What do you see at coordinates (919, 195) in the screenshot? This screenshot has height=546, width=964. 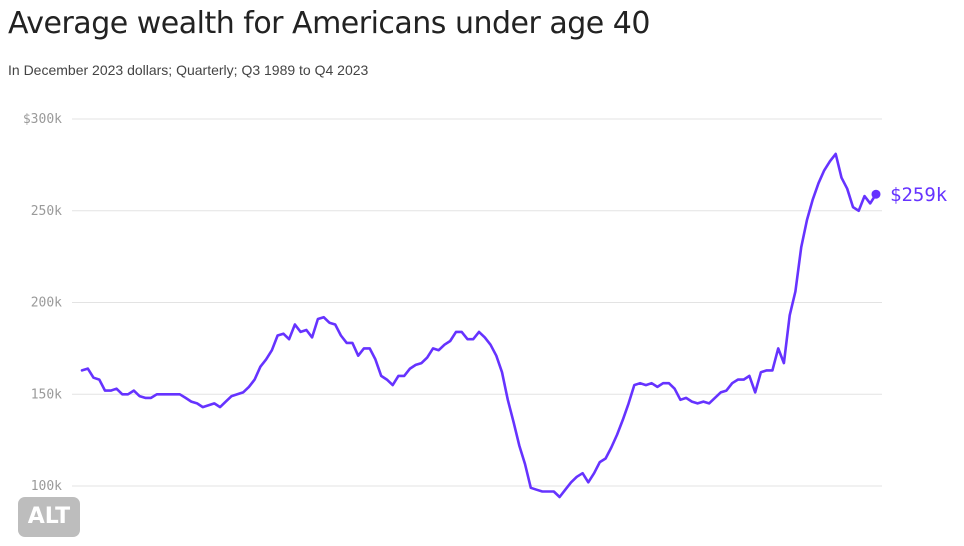 I see `end-value-label: $259k` at bounding box center [919, 195].